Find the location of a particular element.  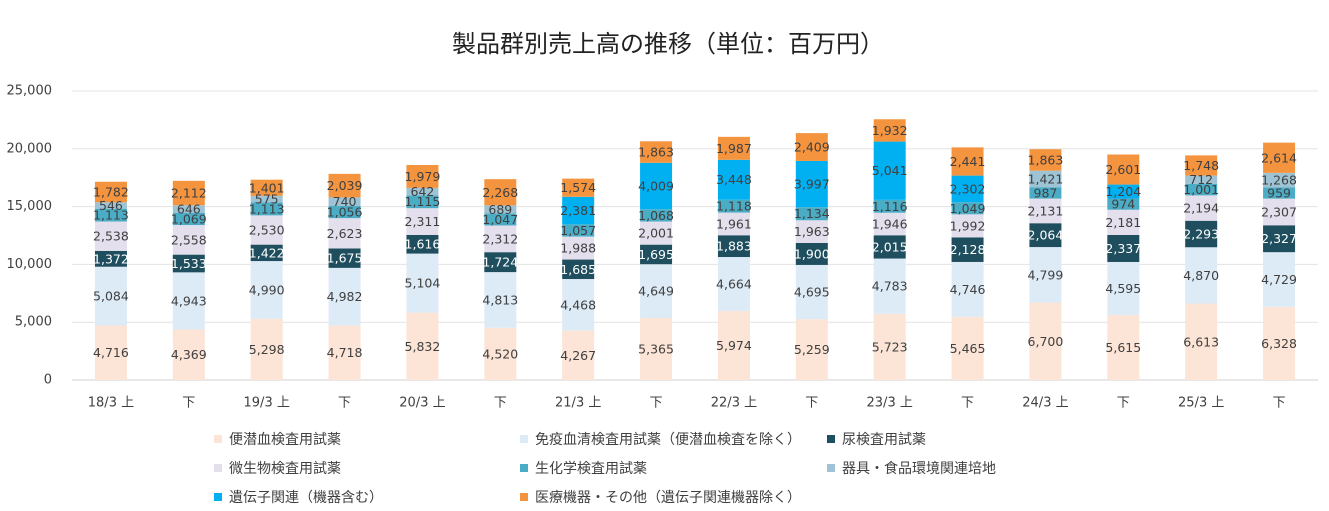

data-label: 2,293 is located at coordinates (1201, 234).